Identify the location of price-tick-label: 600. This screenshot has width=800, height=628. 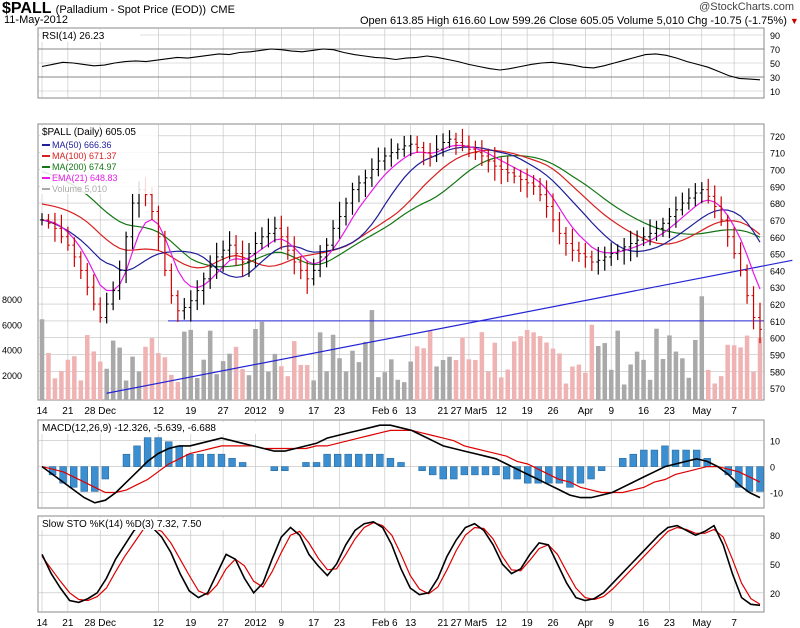
(777, 339).